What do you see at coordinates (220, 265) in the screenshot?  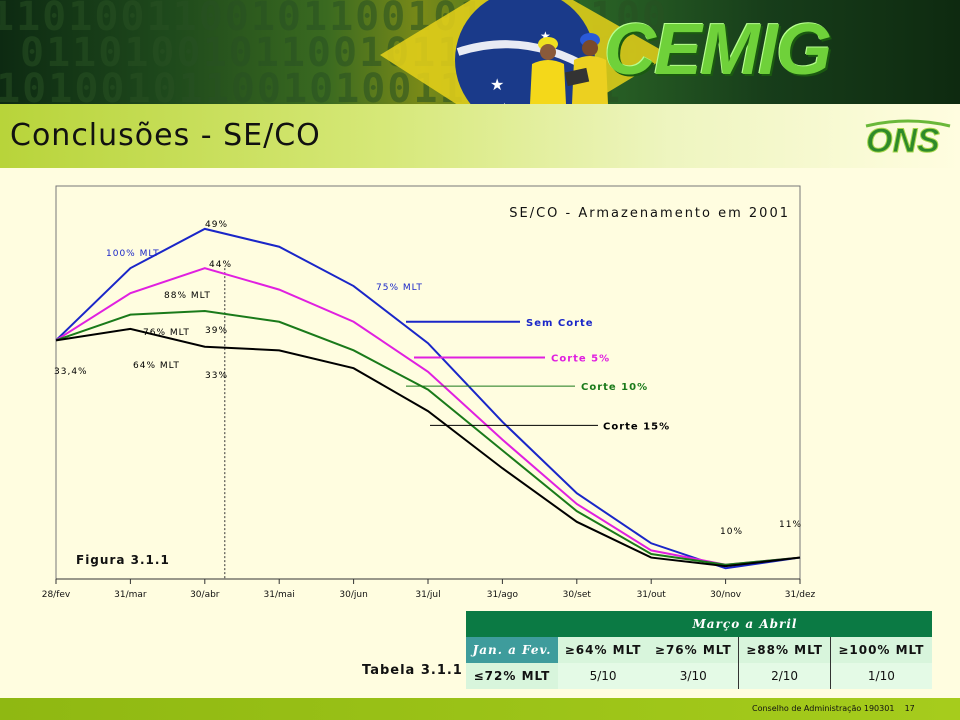 I see `data-annotation: 44%` at bounding box center [220, 265].